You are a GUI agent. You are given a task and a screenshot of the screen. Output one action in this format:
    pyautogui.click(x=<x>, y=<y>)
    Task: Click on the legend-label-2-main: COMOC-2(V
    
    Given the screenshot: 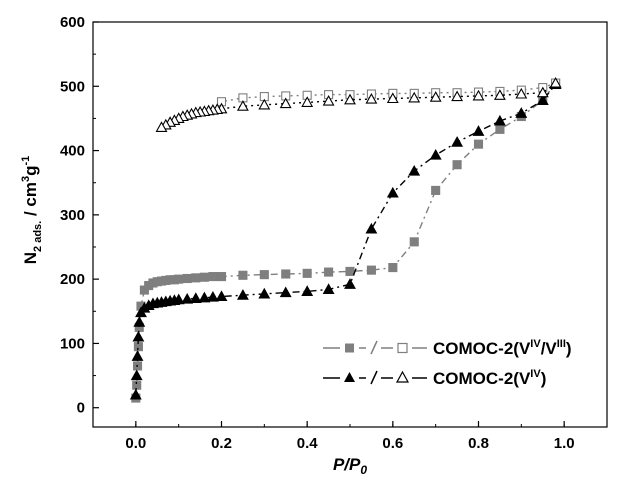 What is the action you would take?
    pyautogui.click(x=482, y=378)
    